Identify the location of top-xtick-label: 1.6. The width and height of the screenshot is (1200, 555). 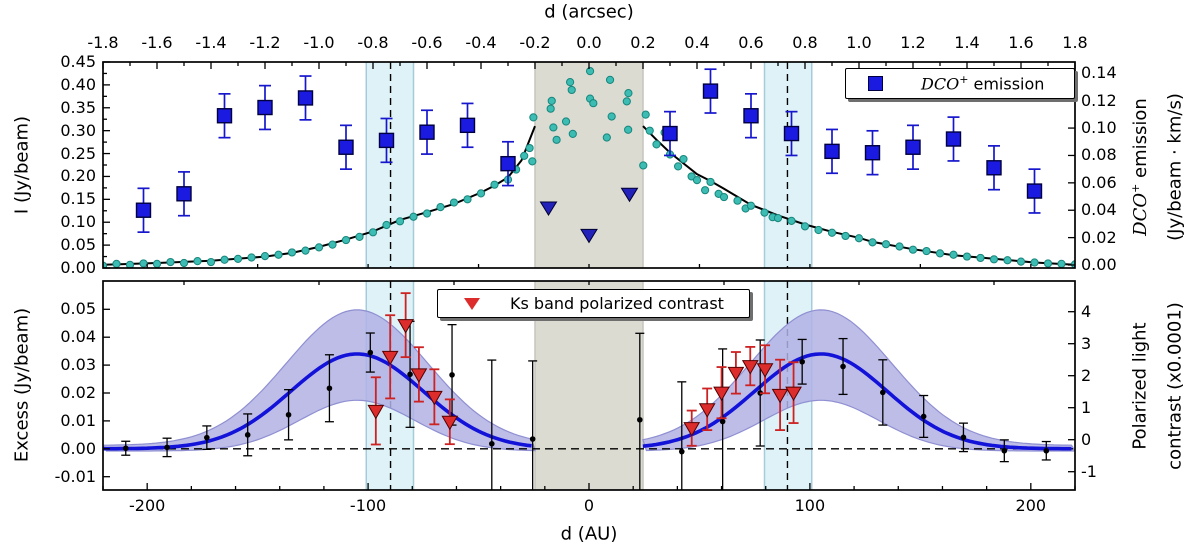
(1021, 42).